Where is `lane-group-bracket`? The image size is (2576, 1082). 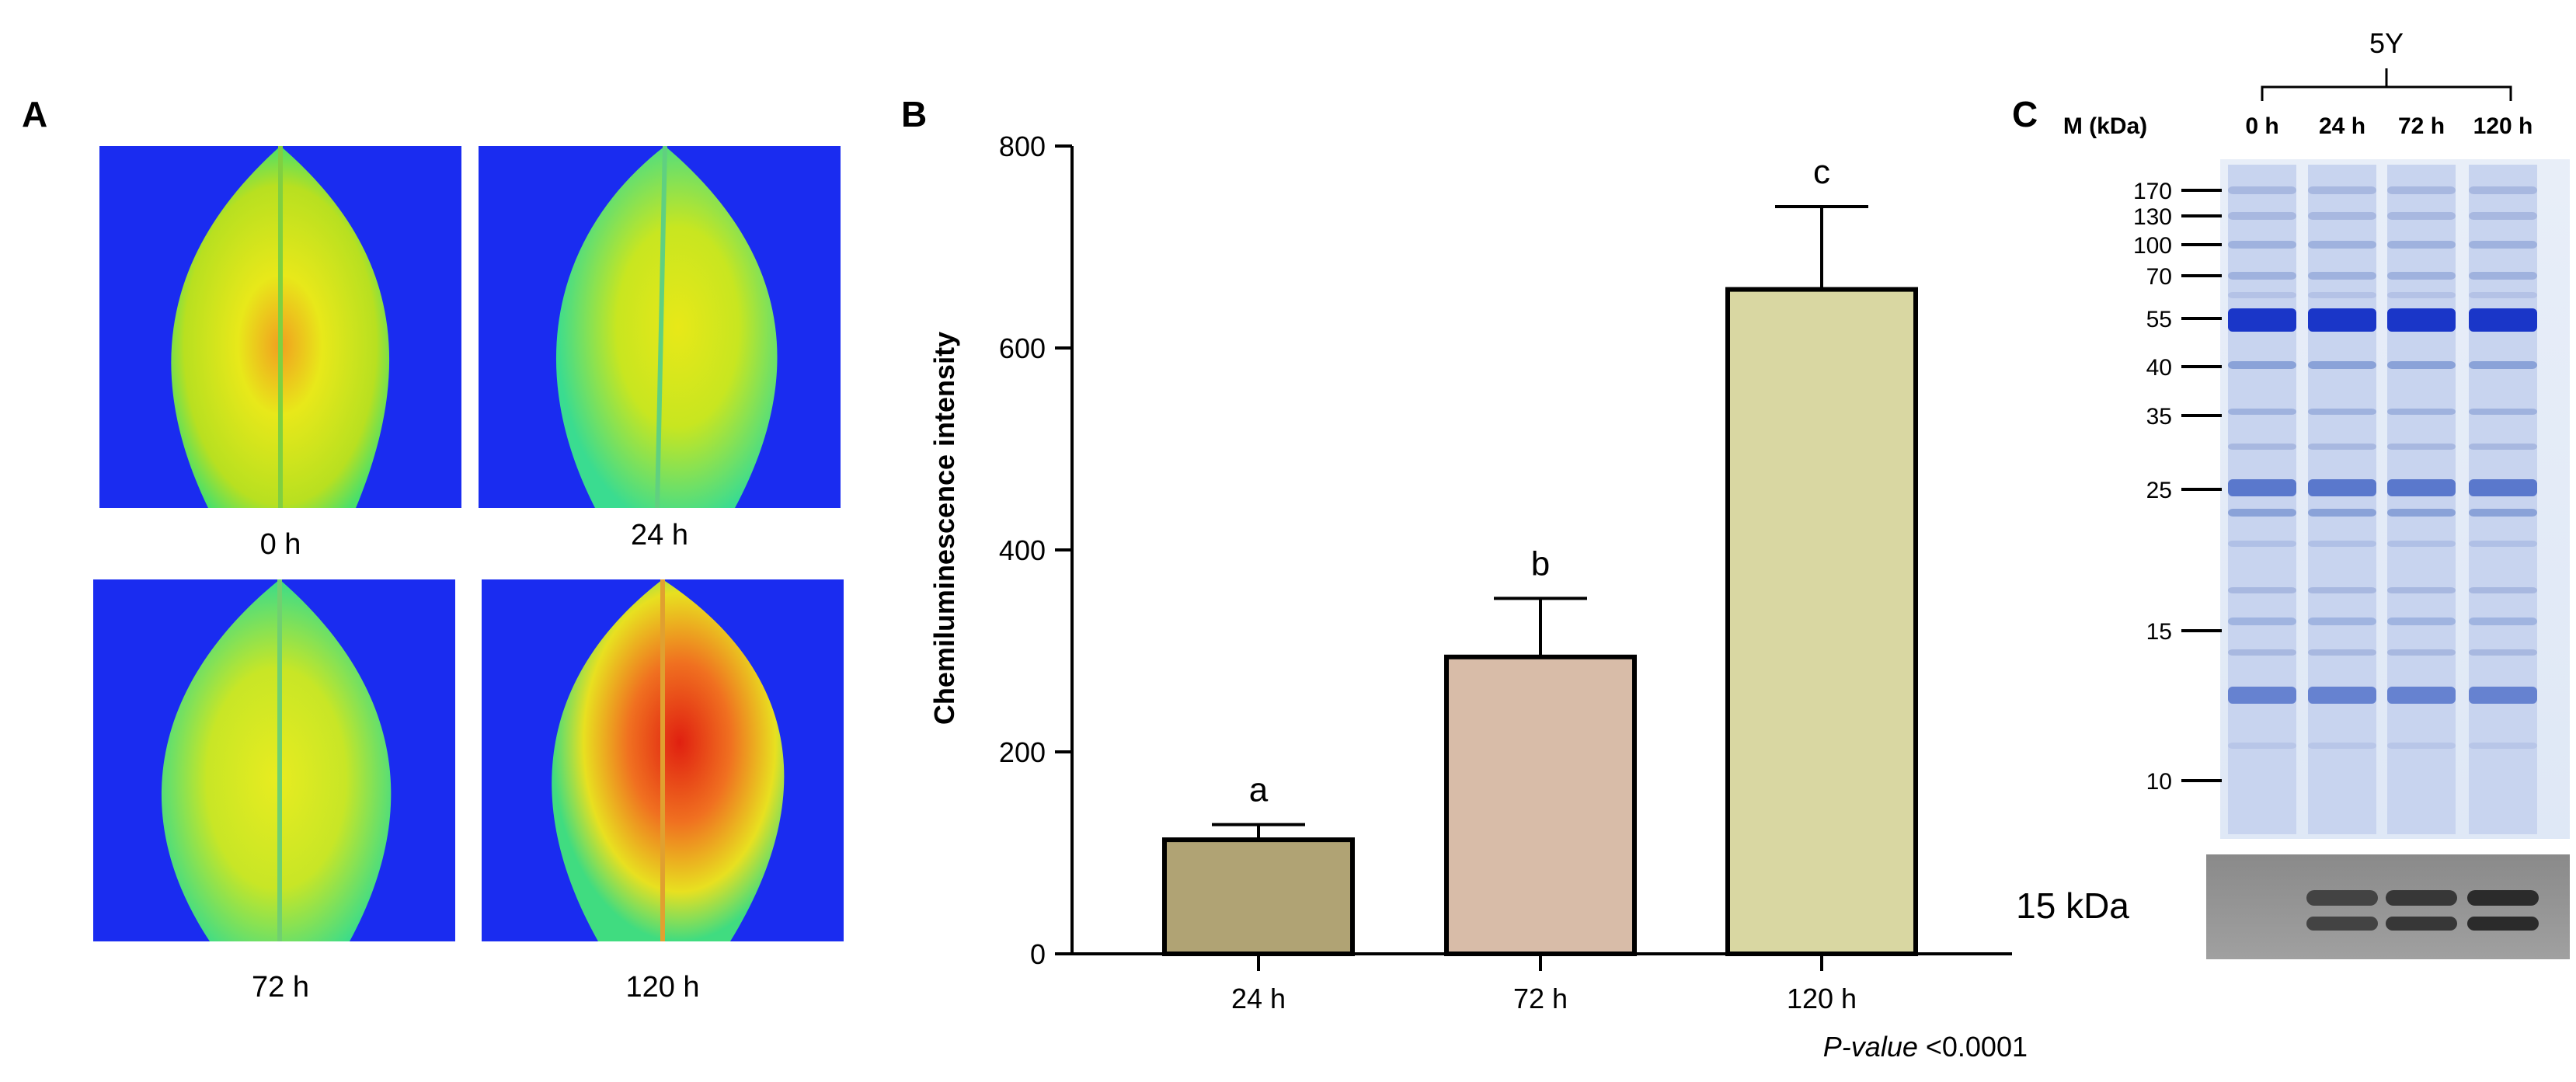
lane-group-bracket is located at coordinates (2386, 84).